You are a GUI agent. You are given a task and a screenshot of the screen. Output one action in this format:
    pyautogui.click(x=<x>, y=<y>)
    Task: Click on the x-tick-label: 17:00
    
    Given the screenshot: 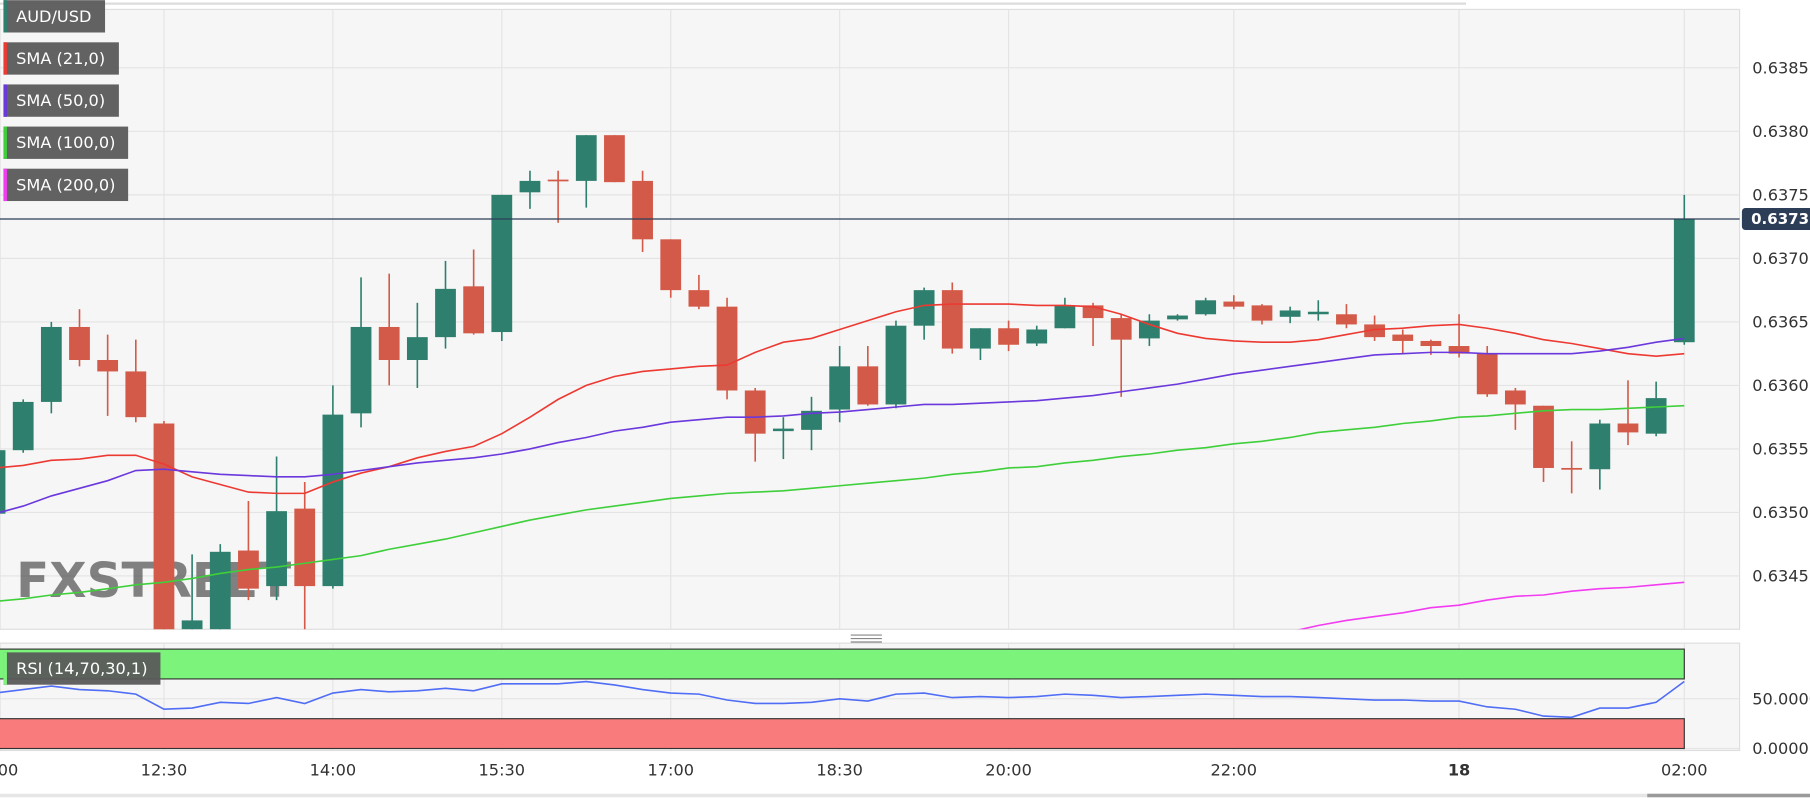 What is the action you would take?
    pyautogui.click(x=670, y=770)
    